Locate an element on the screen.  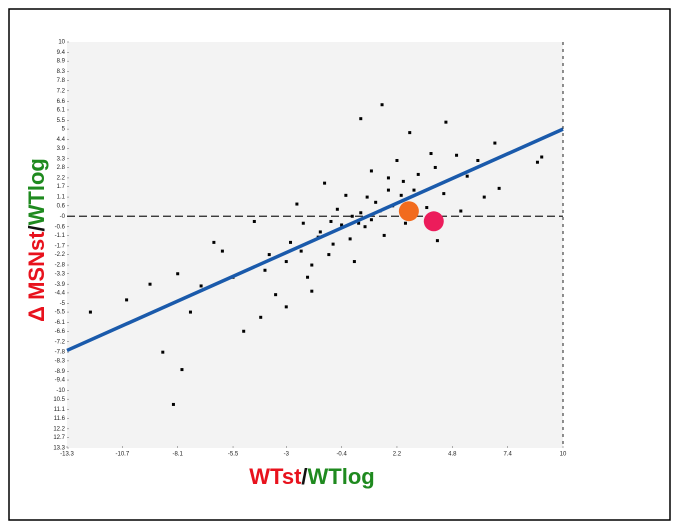
y-tick-label: -4.4 is located at coordinates (60, 293).